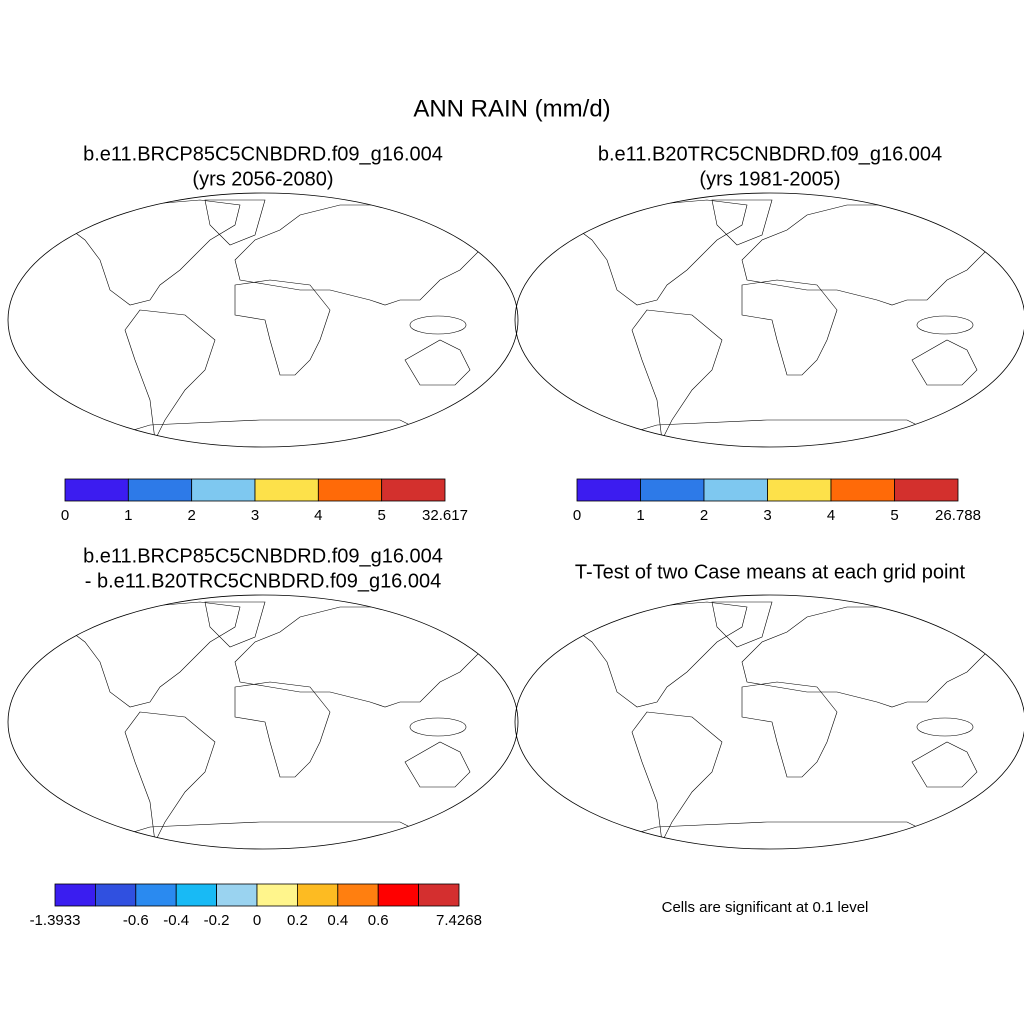 This screenshot has width=1024, height=1024. I want to click on colorbar-label: 0.4, so click(337, 920).